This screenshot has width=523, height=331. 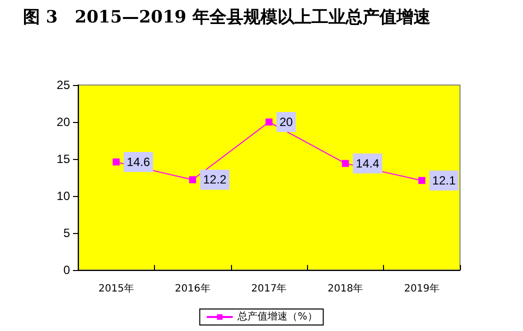 I want to click on legend-label: 总产值增速（%）, so click(x=277, y=316).